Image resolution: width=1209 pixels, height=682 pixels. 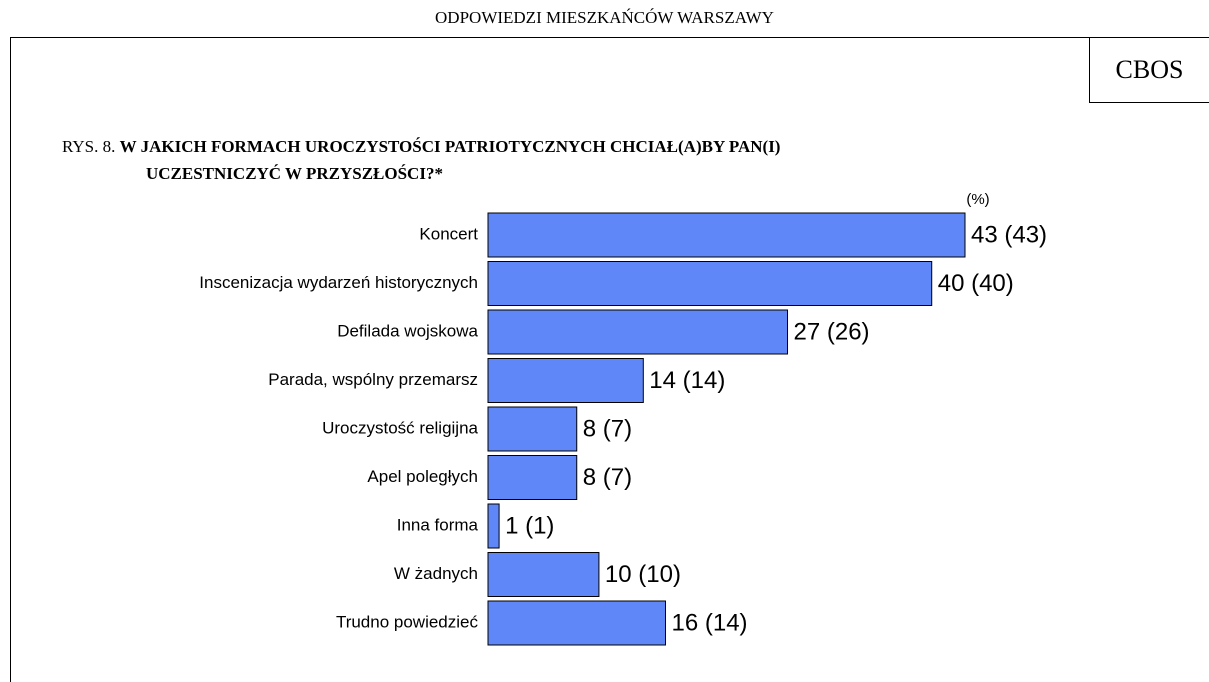 I want to click on value-label: 16 (14), so click(x=709, y=622).